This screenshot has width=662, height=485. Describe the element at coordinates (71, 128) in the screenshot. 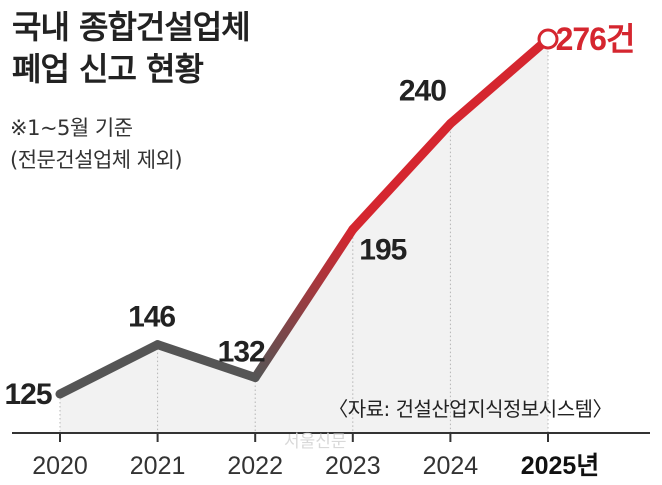

I see `note-line-1: ※1~5월 기준` at that location.